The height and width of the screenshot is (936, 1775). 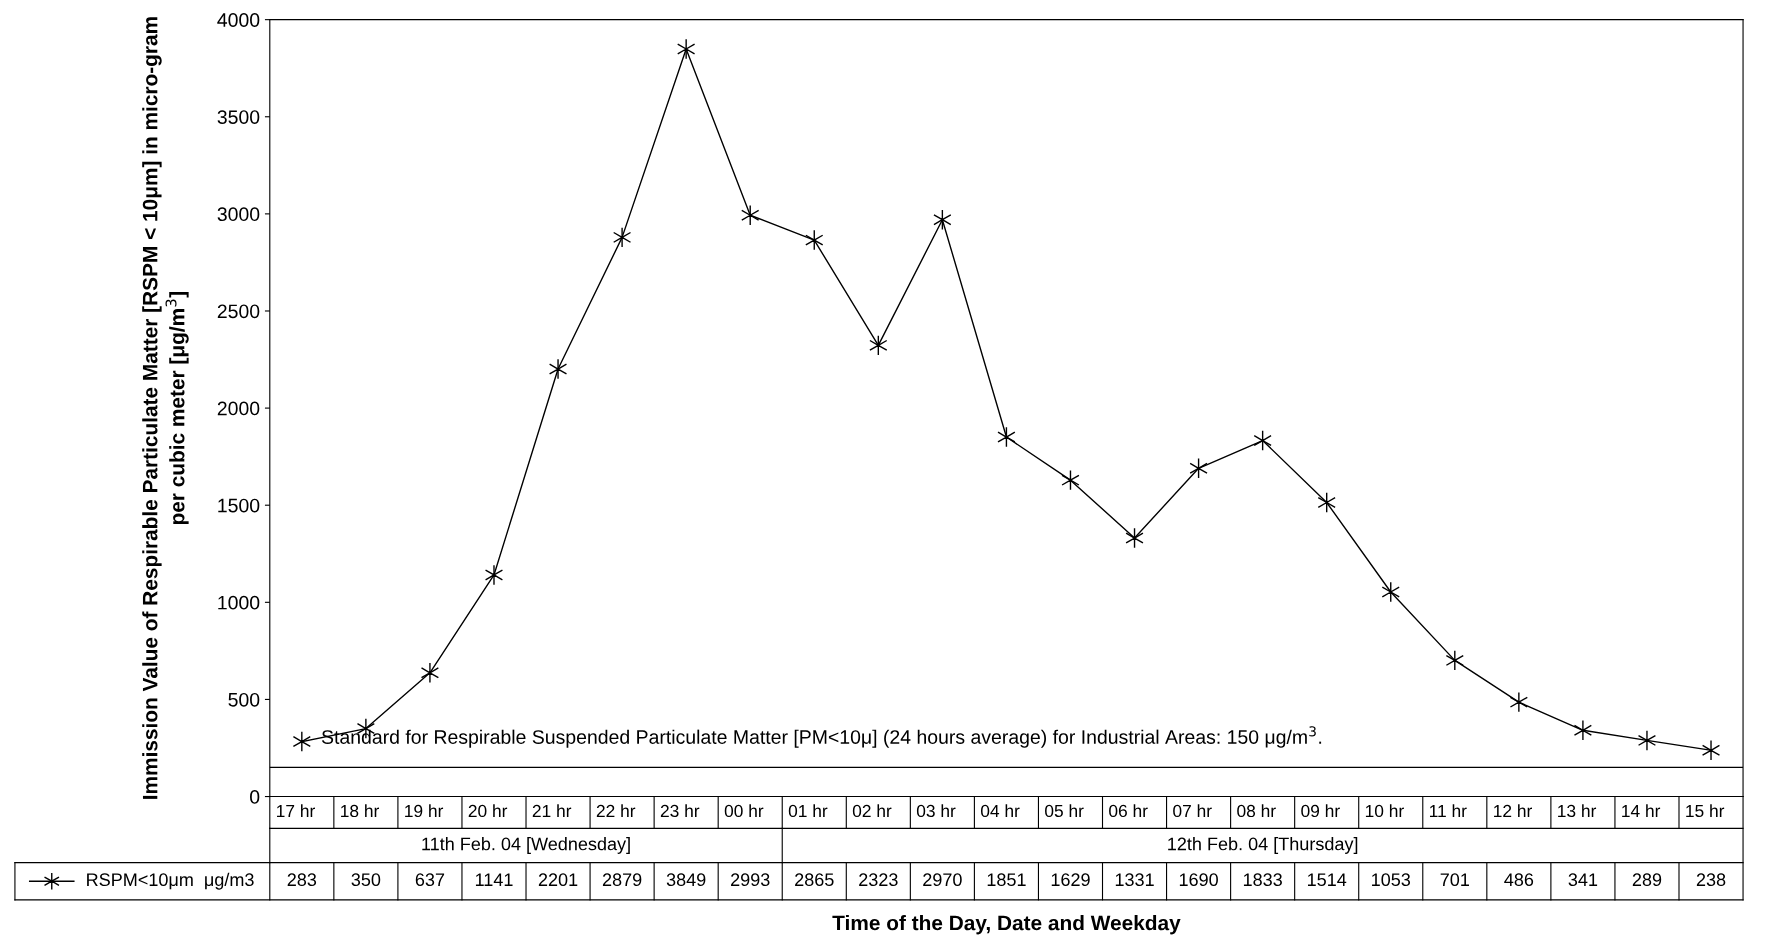 What do you see at coordinates (686, 880) in the screenshot?
I see `data-label: 3849` at bounding box center [686, 880].